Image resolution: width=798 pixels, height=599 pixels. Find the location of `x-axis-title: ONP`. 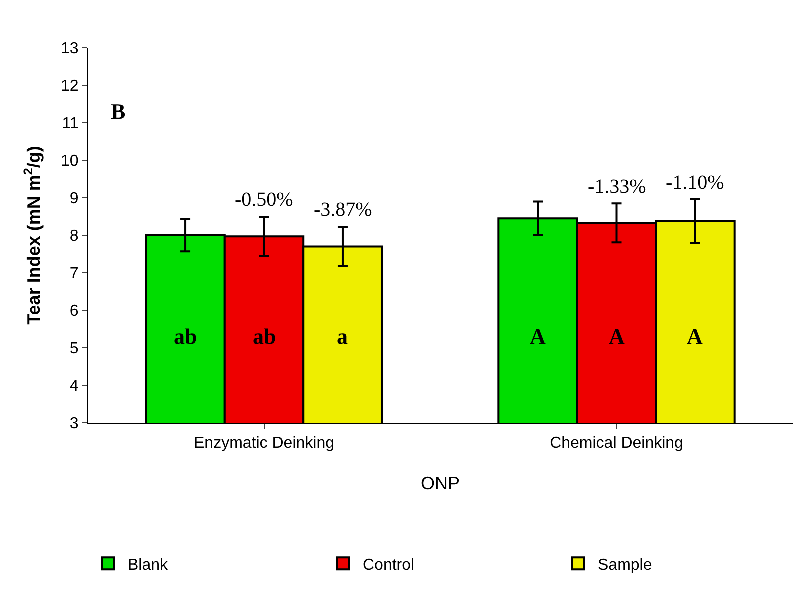

x-axis-title: ONP is located at coordinates (440, 483).